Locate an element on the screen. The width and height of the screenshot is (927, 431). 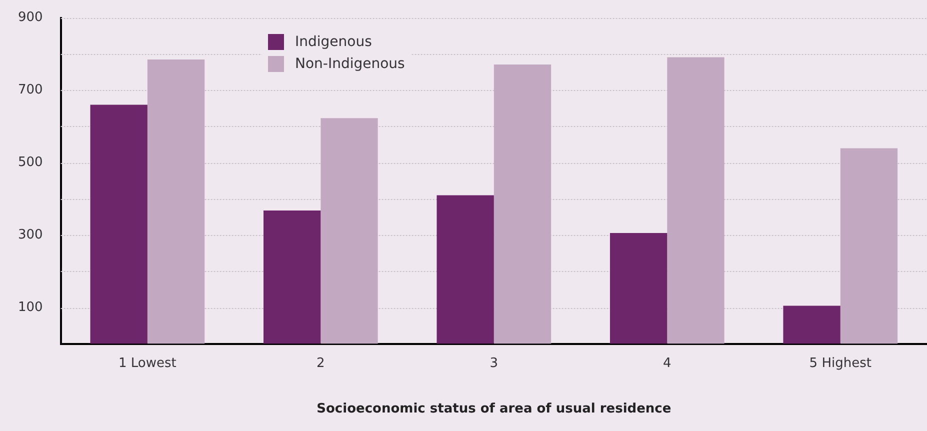
y-tick-label: 900 is located at coordinates (30, 18).